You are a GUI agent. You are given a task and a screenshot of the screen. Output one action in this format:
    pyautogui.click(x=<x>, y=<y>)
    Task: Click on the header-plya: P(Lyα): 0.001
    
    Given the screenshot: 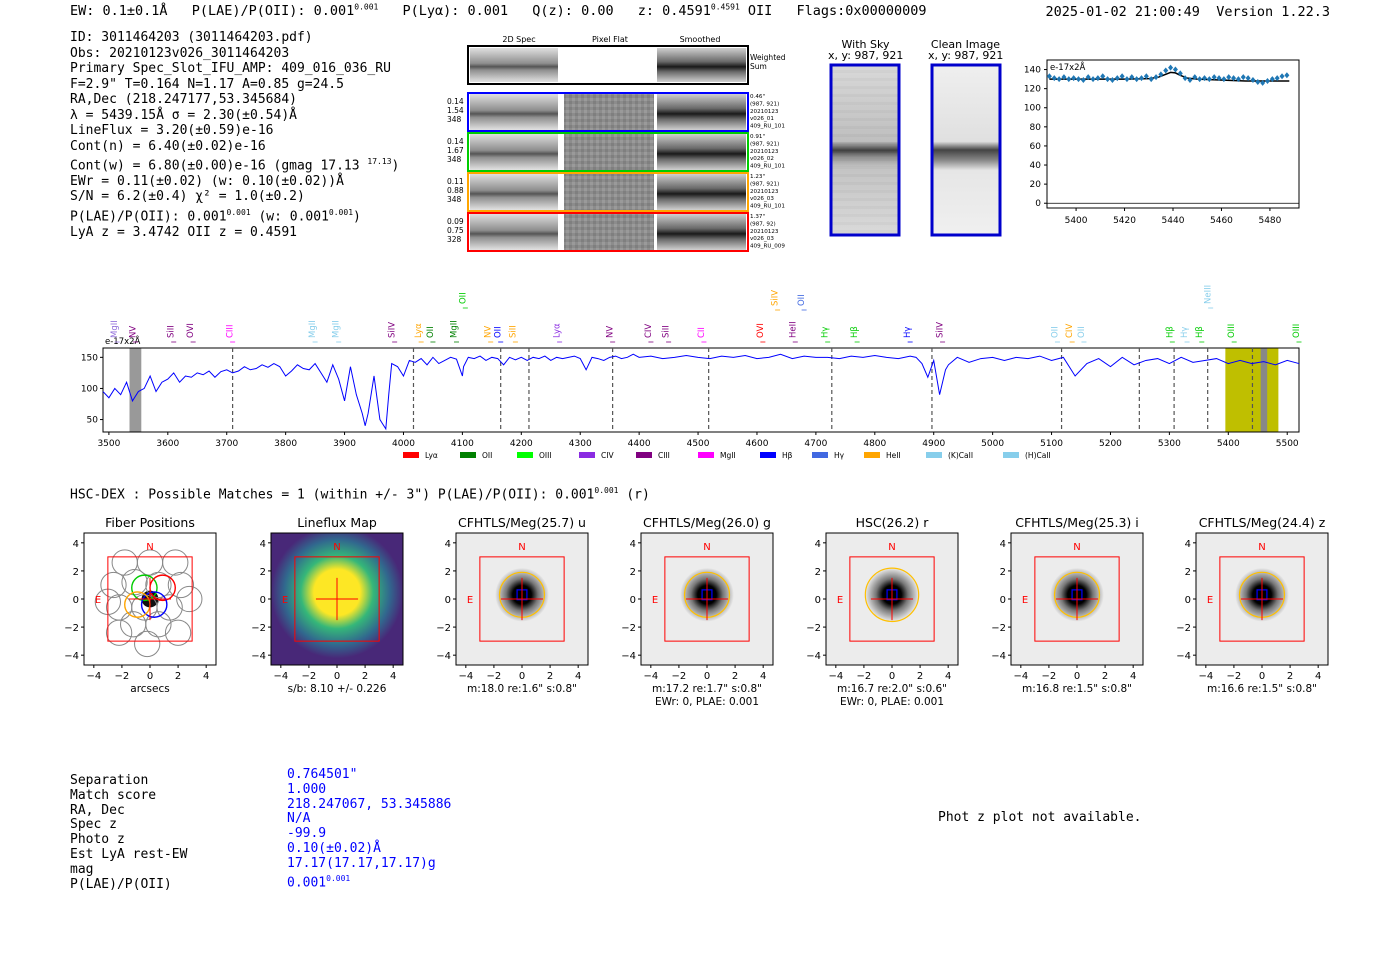 What is the action you would take?
    pyautogui.click(x=455, y=10)
    